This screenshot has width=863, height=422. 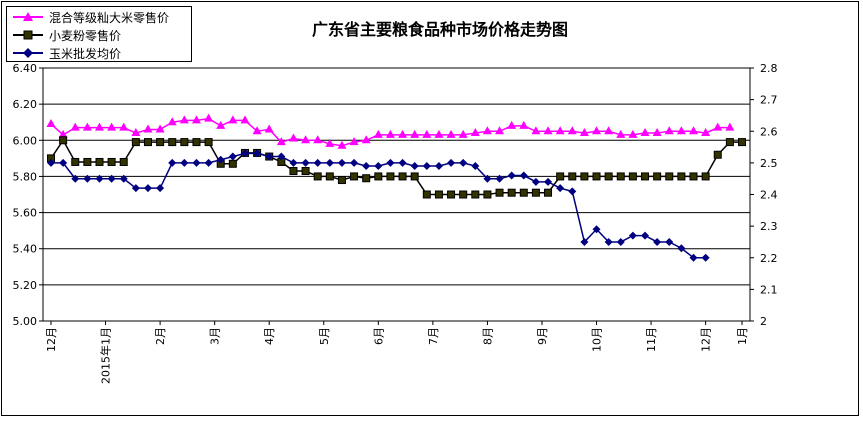 I want to click on y-left-tick-label: 5.20, so click(x=25, y=285).